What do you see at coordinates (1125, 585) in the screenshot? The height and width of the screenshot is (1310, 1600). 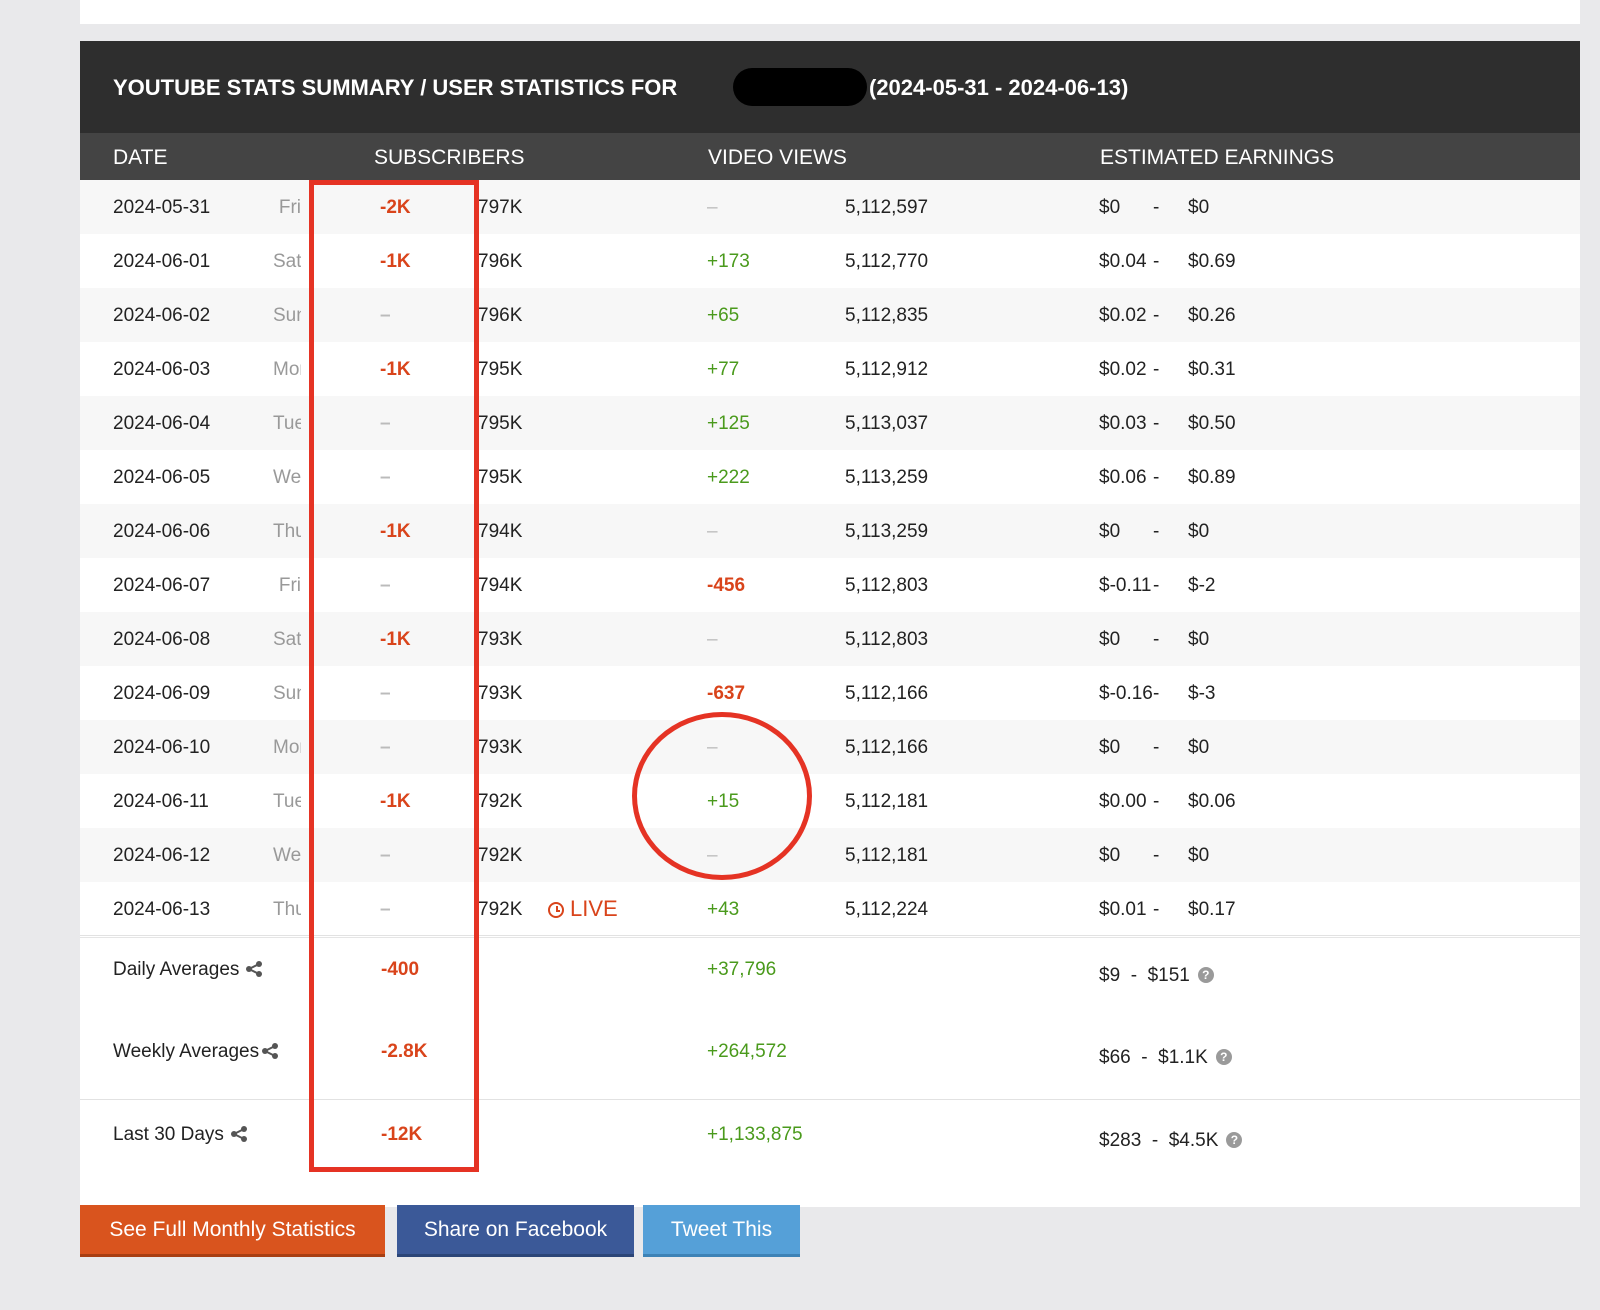 I see `earnings-low-cell: $-0.11` at bounding box center [1125, 585].